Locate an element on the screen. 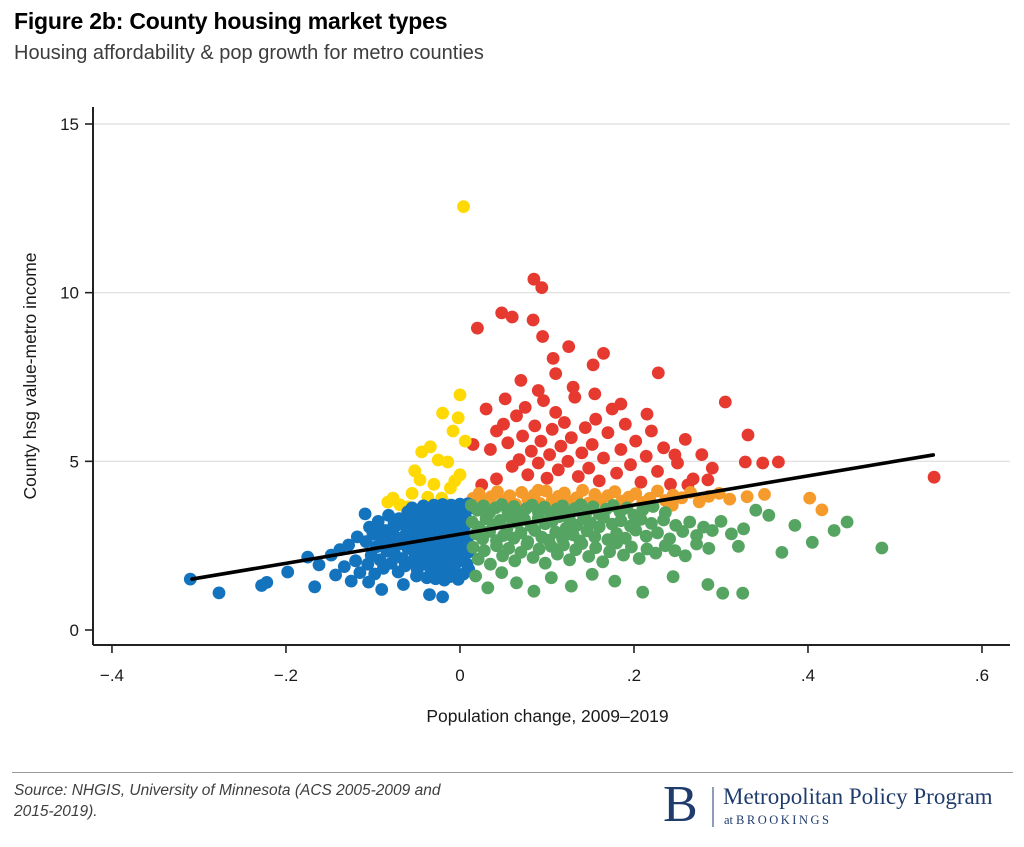  logo-org-line: at BROOKINGS is located at coordinates (777, 820).